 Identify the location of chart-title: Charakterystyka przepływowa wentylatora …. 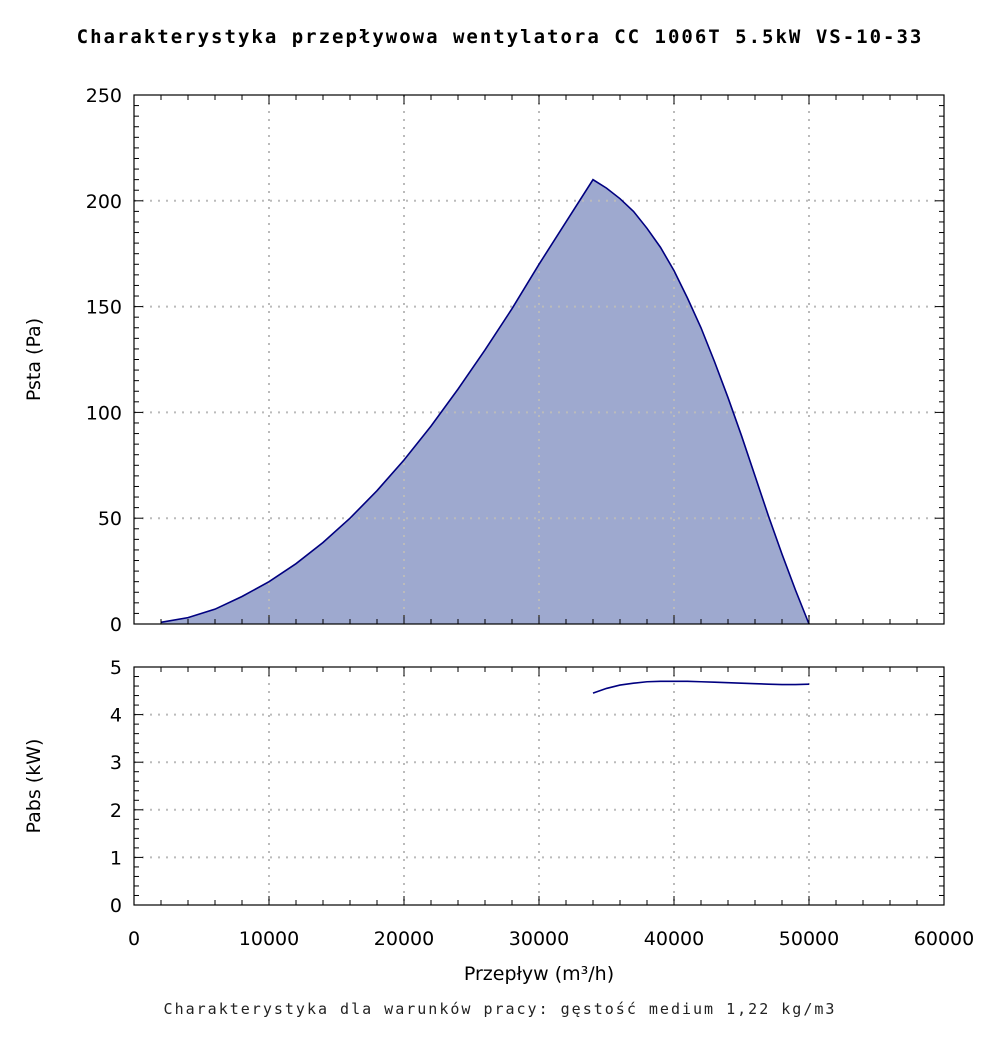
(500, 37).